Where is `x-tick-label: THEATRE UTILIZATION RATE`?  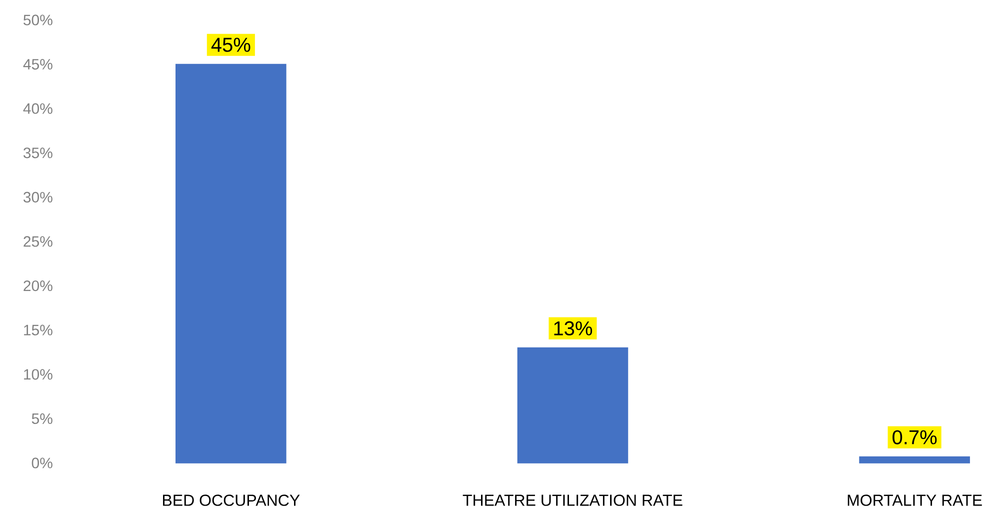
x-tick-label: THEATRE UTILIZATION RATE is located at coordinates (572, 500).